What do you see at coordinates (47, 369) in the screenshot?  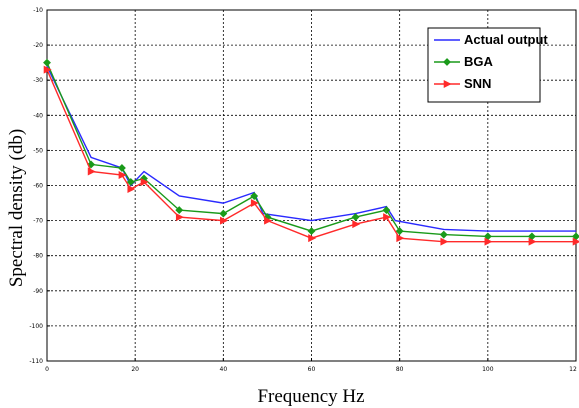 I see `x-tick-label: 0` at bounding box center [47, 369].